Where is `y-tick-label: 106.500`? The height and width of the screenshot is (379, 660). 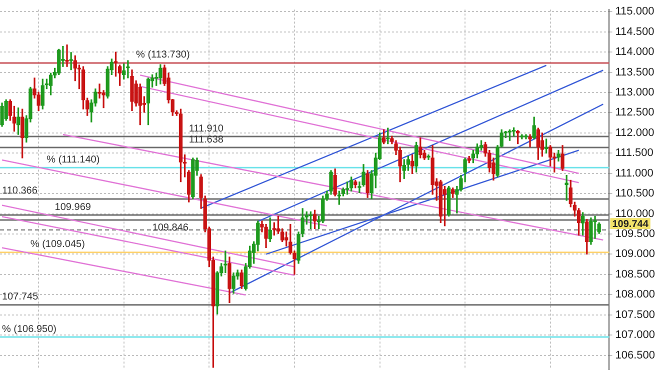 y-tick-label: 106.500 is located at coordinates (635, 355).